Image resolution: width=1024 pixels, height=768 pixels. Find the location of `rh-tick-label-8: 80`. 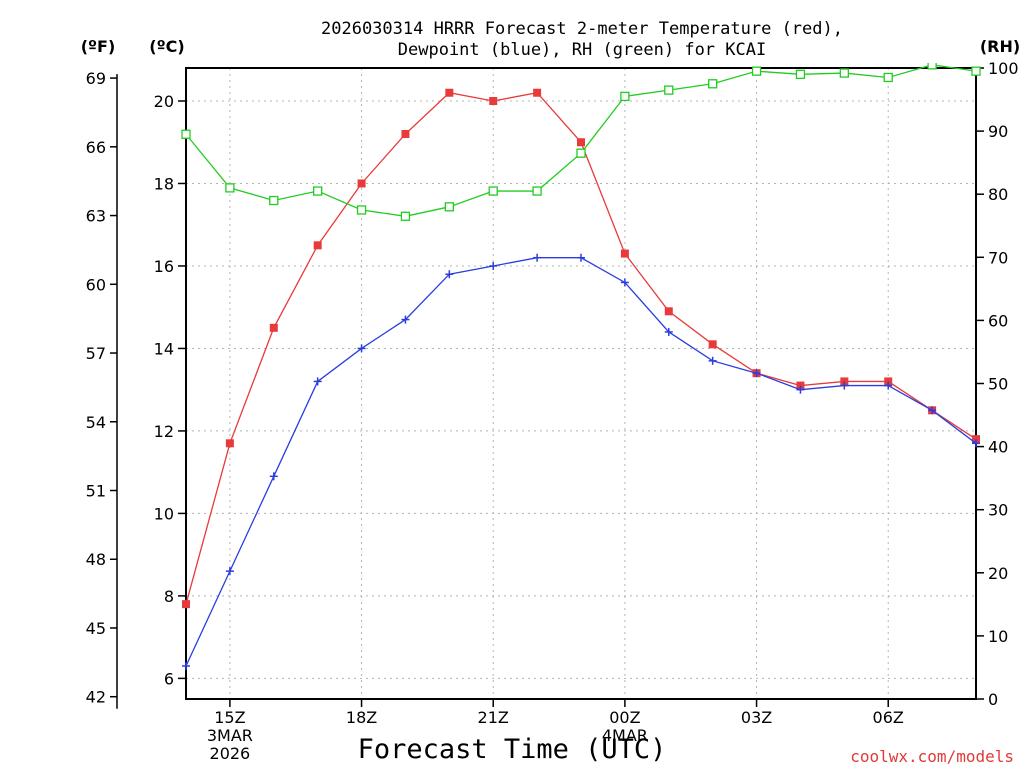

rh-tick-label-8: 80 is located at coordinates (998, 194).